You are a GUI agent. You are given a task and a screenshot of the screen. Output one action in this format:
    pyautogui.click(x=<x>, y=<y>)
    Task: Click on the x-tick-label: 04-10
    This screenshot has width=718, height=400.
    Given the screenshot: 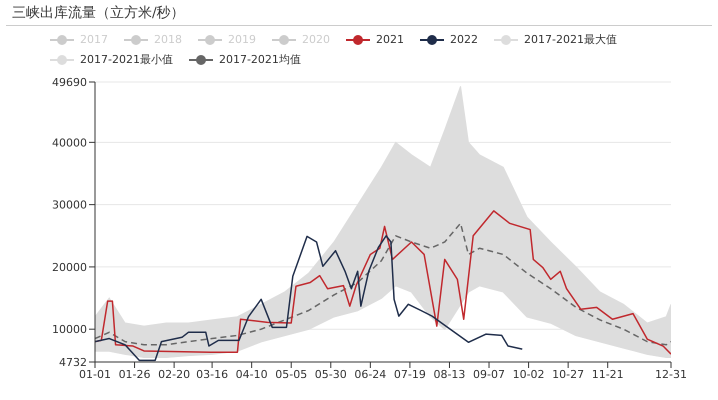 What is the action you would take?
    pyautogui.click(x=252, y=374)
    